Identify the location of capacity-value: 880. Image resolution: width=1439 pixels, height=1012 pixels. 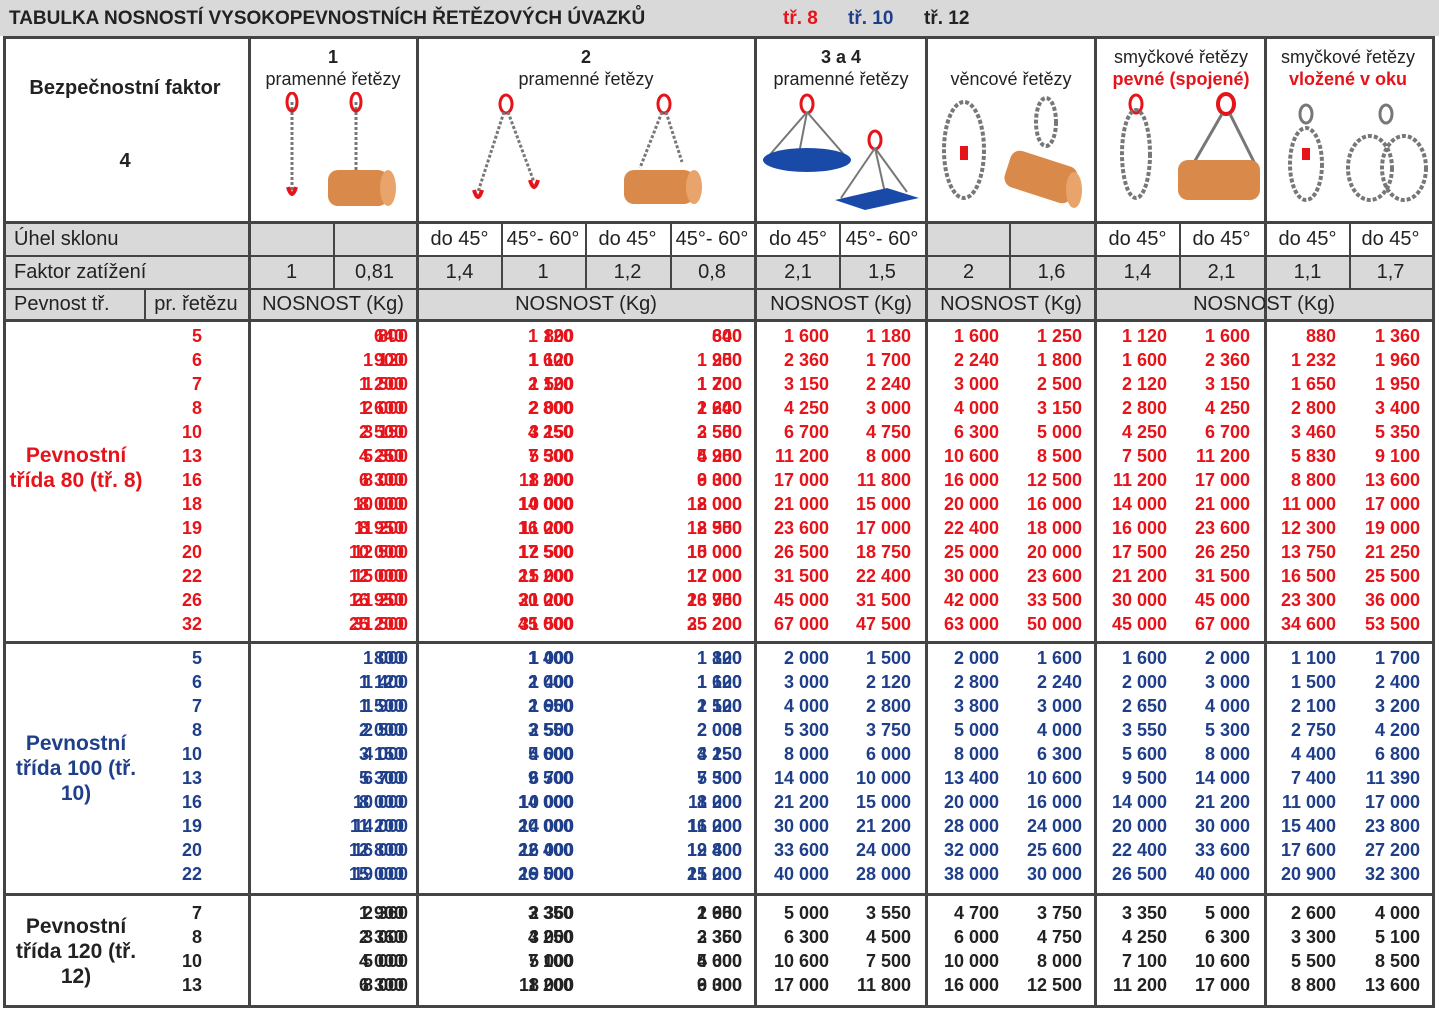
(1320, 336).